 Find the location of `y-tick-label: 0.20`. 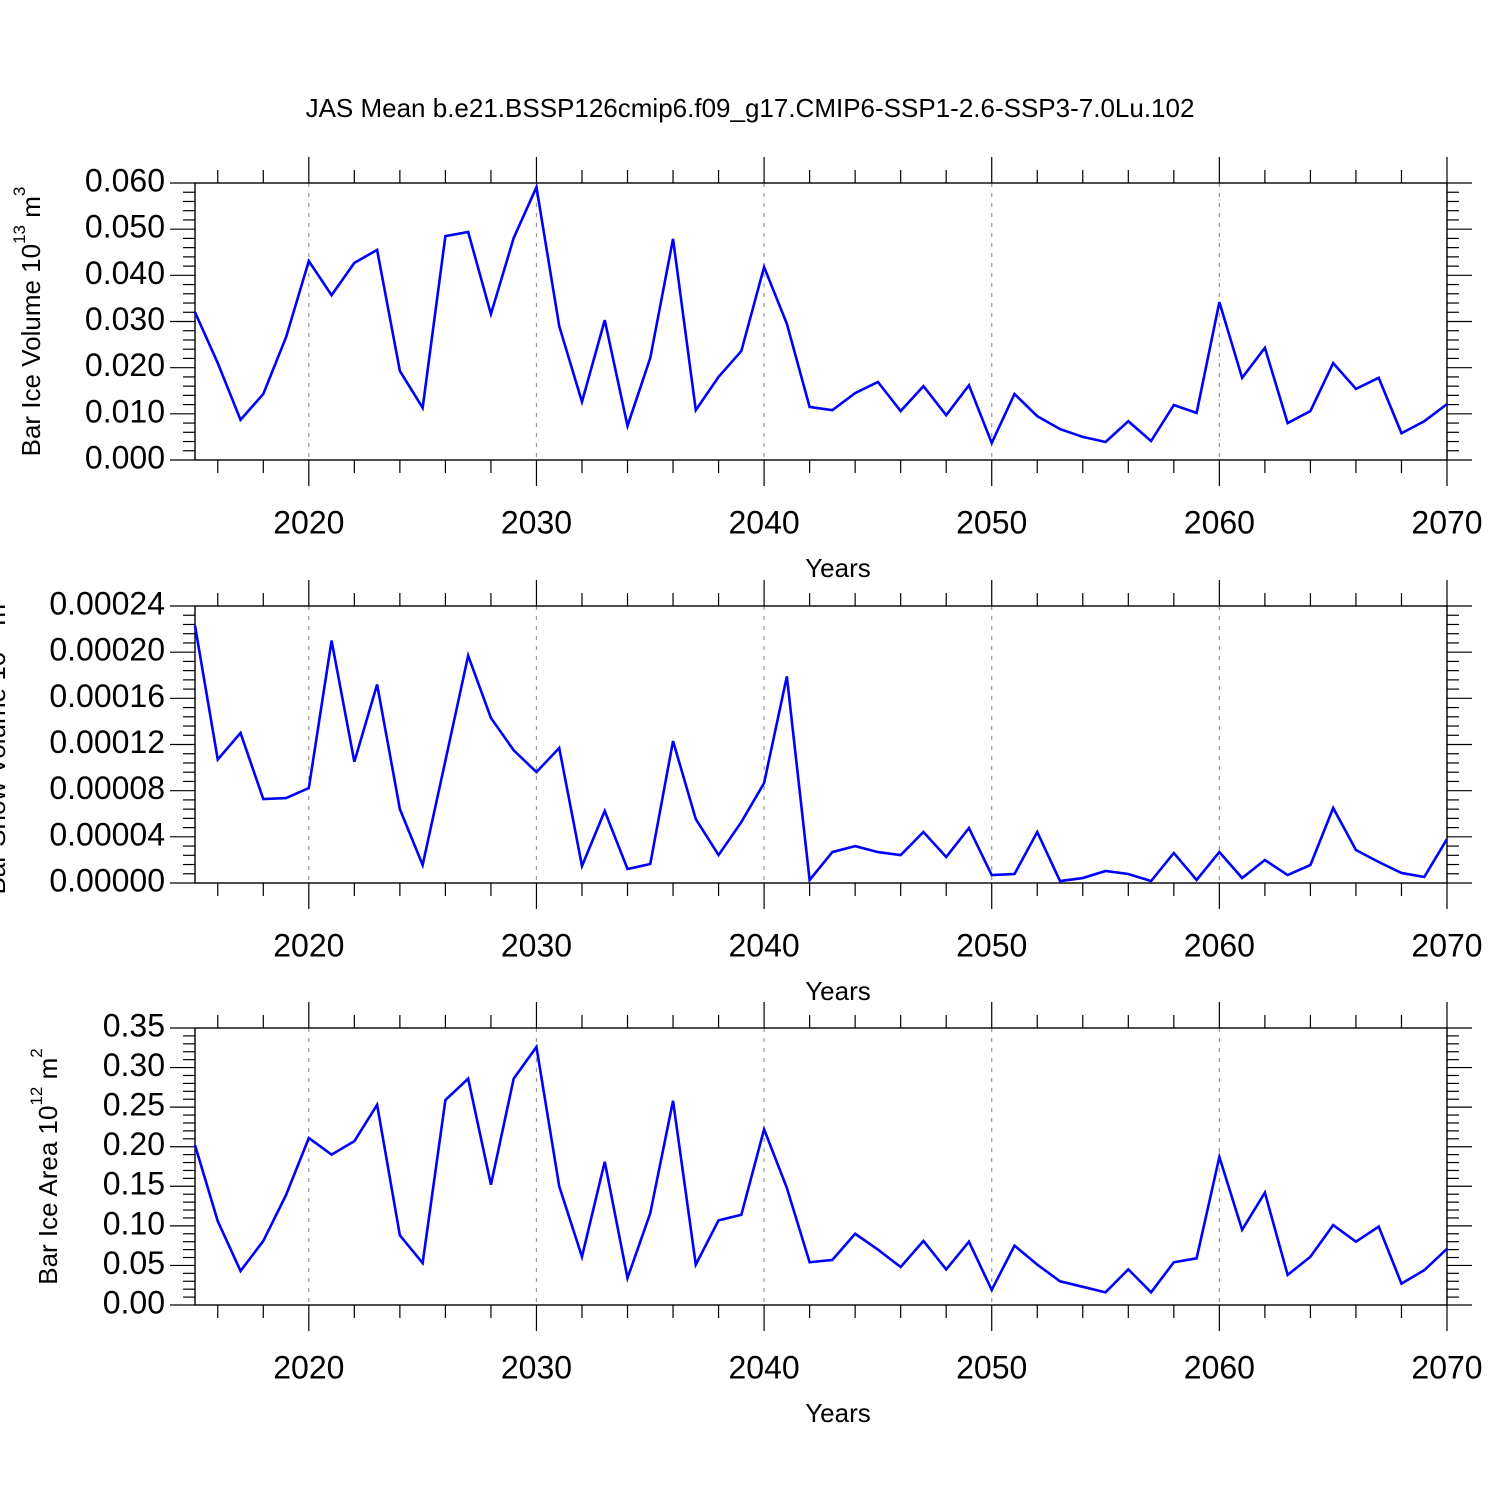

y-tick-label: 0.20 is located at coordinates (134, 1144).